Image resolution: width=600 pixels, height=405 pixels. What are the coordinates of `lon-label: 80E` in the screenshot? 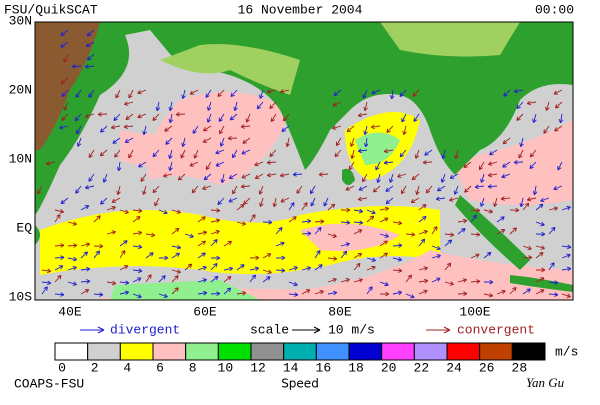 It's located at (340, 311).